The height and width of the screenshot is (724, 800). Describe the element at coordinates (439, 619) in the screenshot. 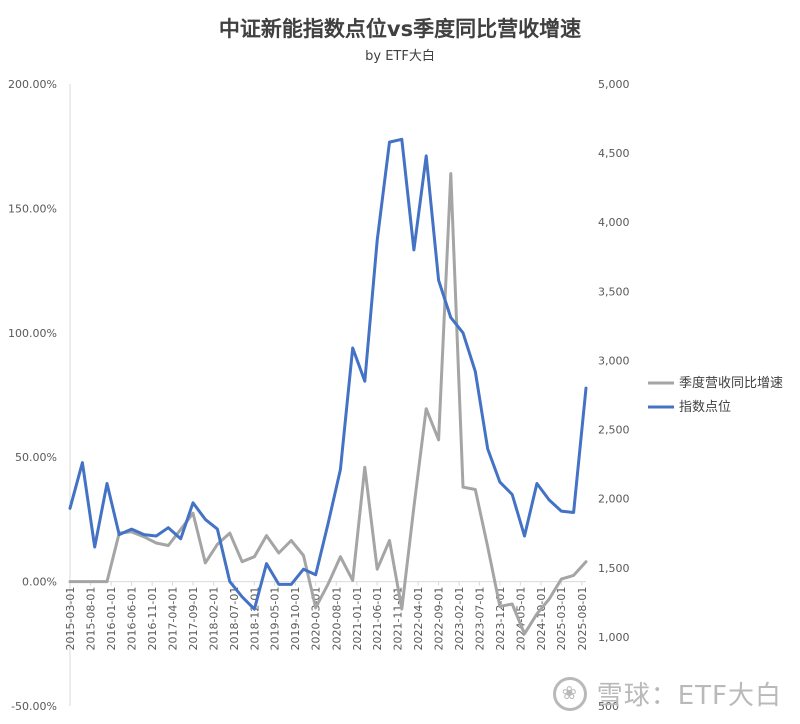

I see `x-tick-label: 2022-09-01` at that location.